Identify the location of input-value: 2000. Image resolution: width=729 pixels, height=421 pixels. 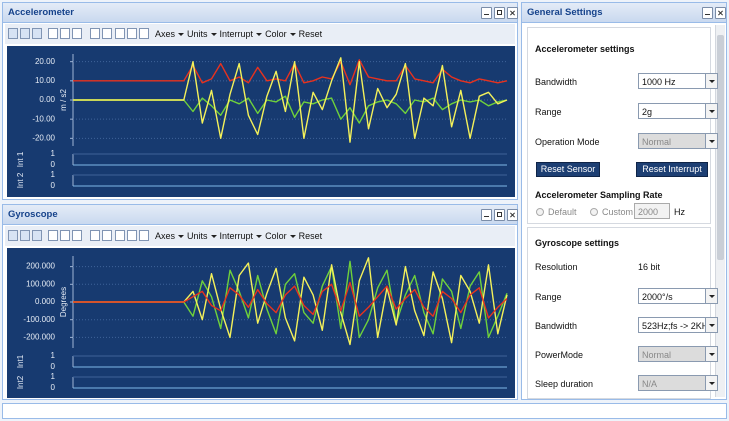
(648, 212).